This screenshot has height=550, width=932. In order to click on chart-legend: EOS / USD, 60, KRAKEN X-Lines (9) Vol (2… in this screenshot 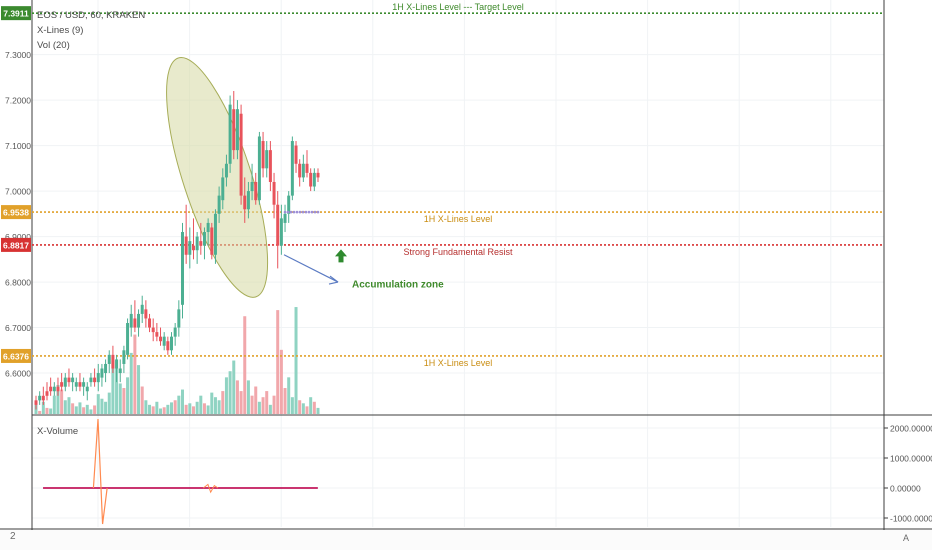, I will do `click(91, 30)`.